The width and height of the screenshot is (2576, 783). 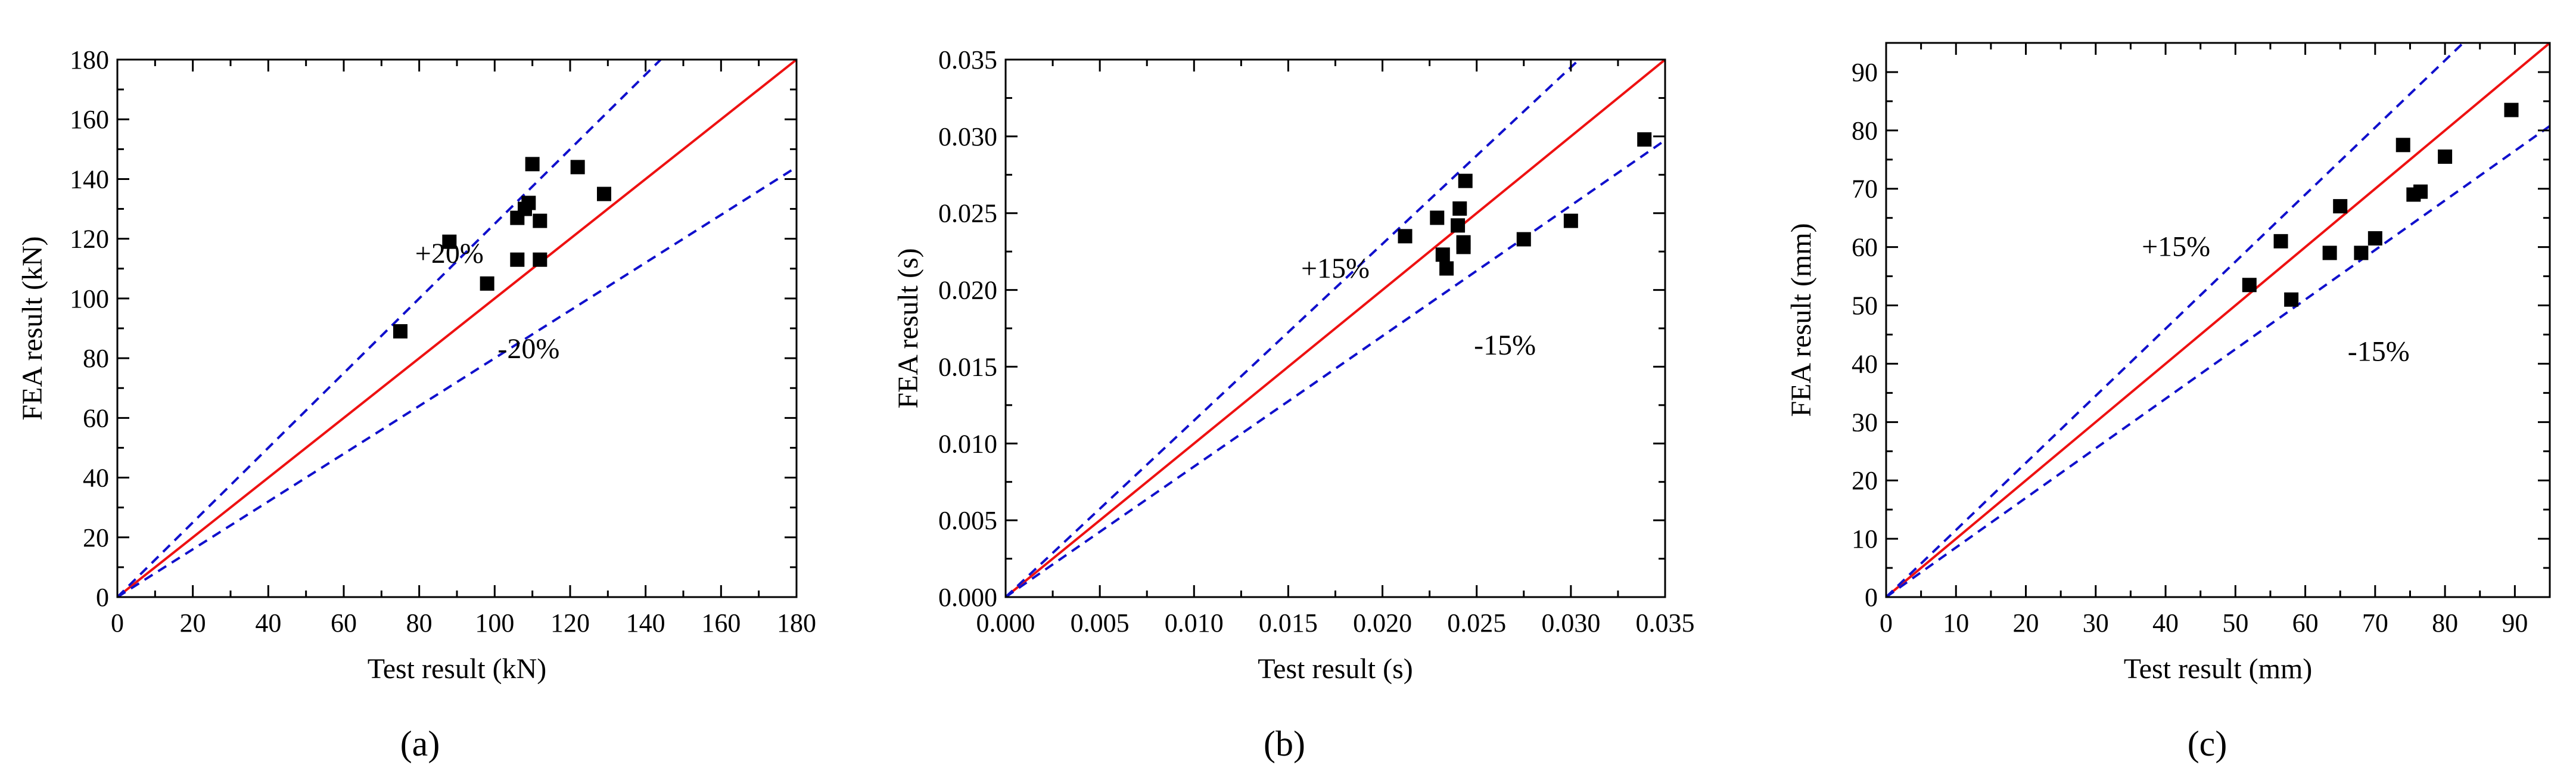 I want to click on x-tick-label: 180, so click(x=796, y=623).